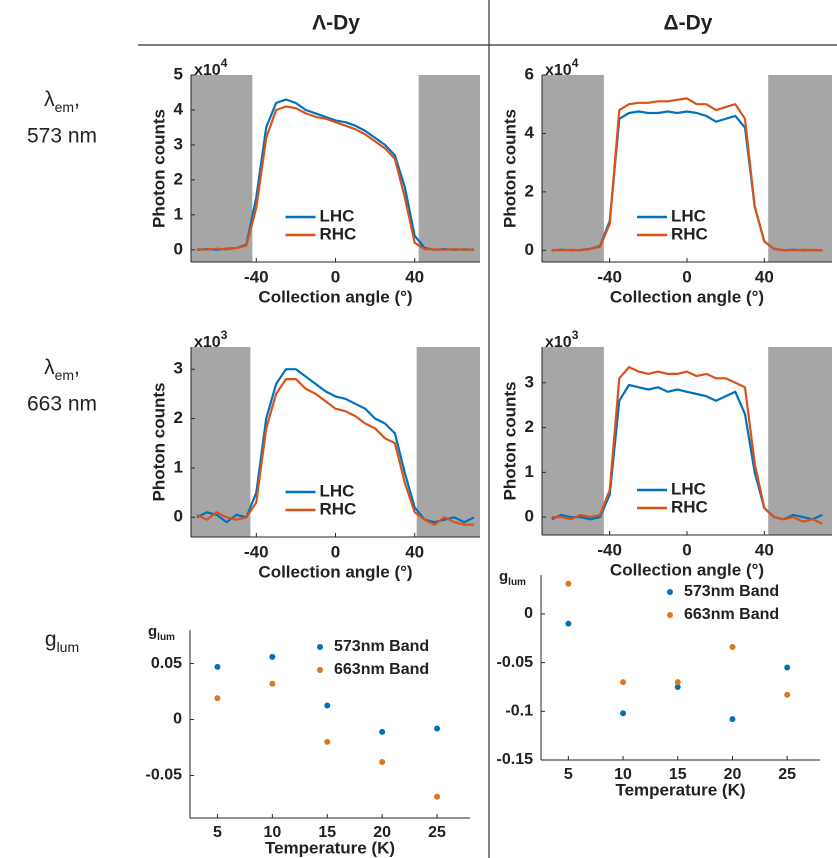 Image resolution: width=837 pixels, height=858 pixels. What do you see at coordinates (336, 23) in the screenshot?
I see `column-header: Λ-Dy` at bounding box center [336, 23].